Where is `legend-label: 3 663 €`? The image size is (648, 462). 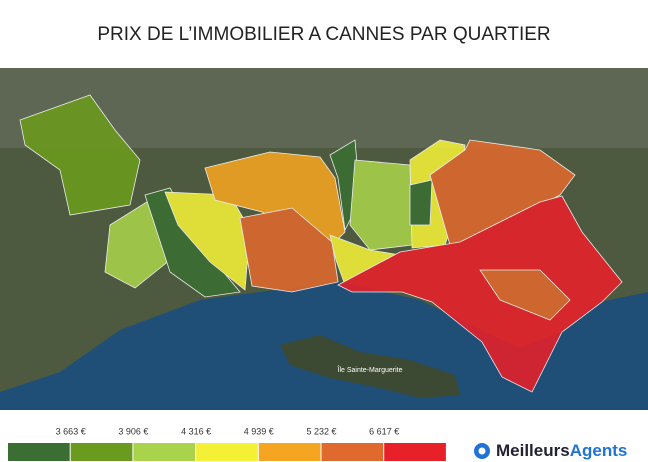 legend-label: 3 663 € is located at coordinates (71, 431).